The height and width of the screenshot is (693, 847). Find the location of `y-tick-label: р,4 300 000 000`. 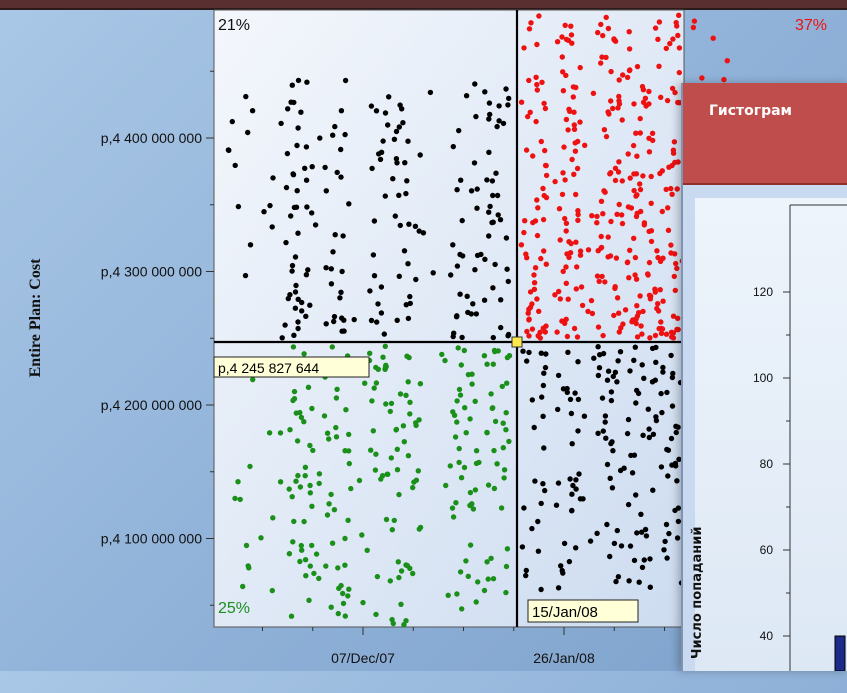

y-tick-label: р,4 300 000 000 is located at coordinates (151, 272).